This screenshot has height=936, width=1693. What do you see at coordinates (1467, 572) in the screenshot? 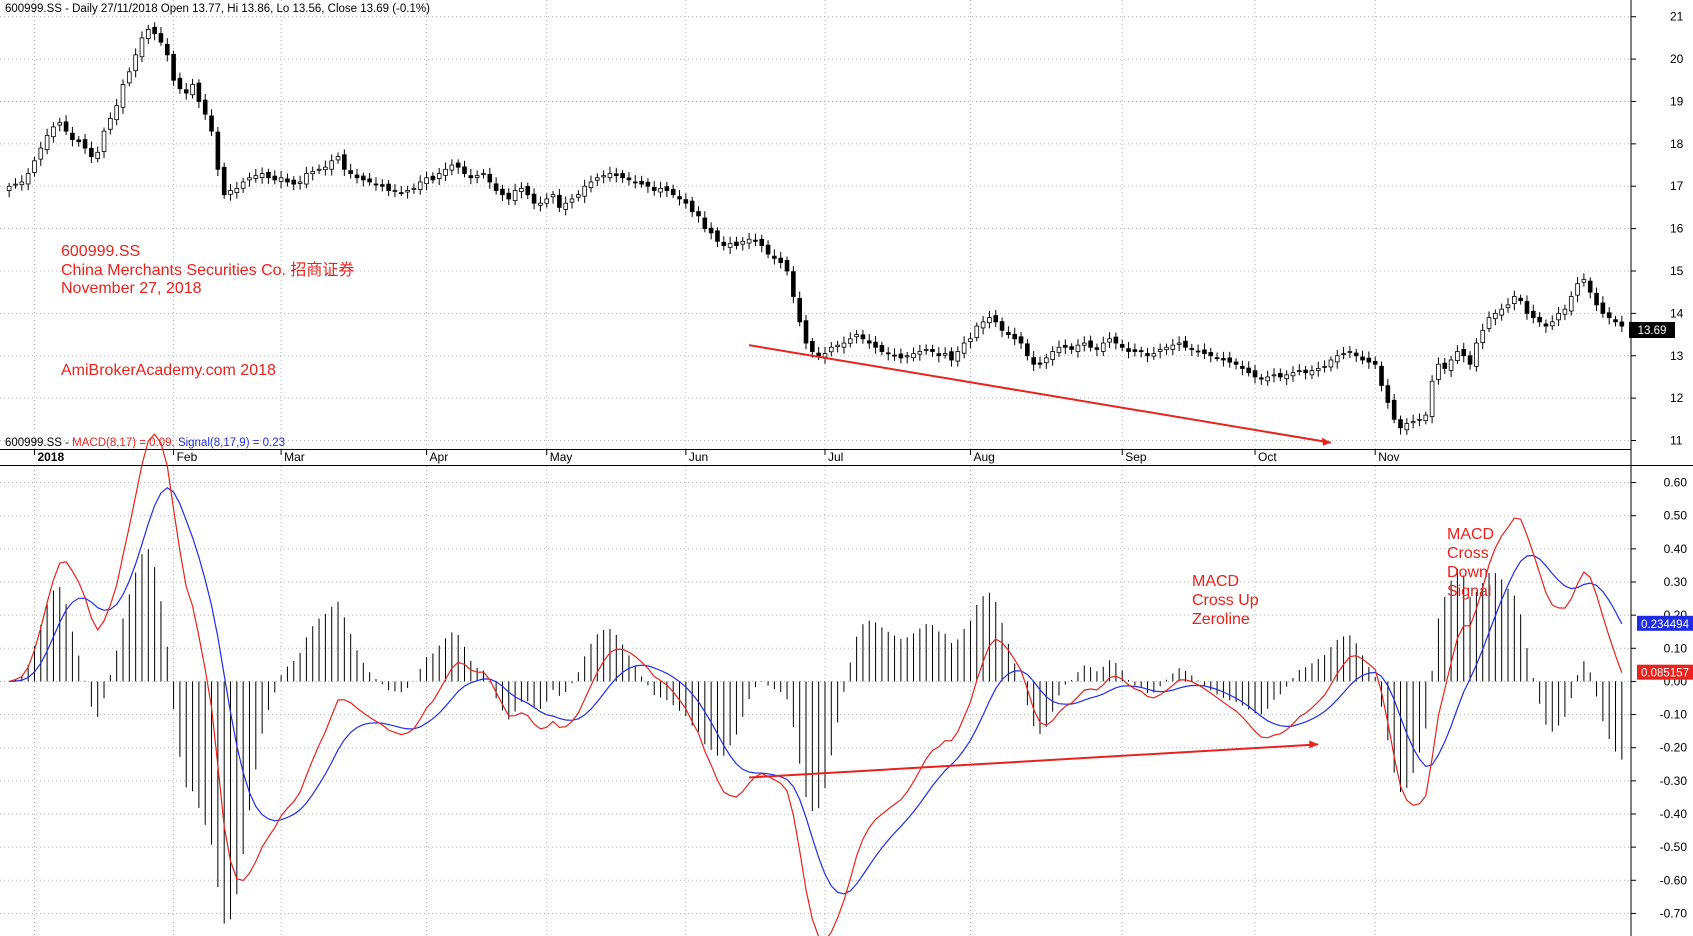
I see `annotation-cross-down-3: Down` at bounding box center [1467, 572].